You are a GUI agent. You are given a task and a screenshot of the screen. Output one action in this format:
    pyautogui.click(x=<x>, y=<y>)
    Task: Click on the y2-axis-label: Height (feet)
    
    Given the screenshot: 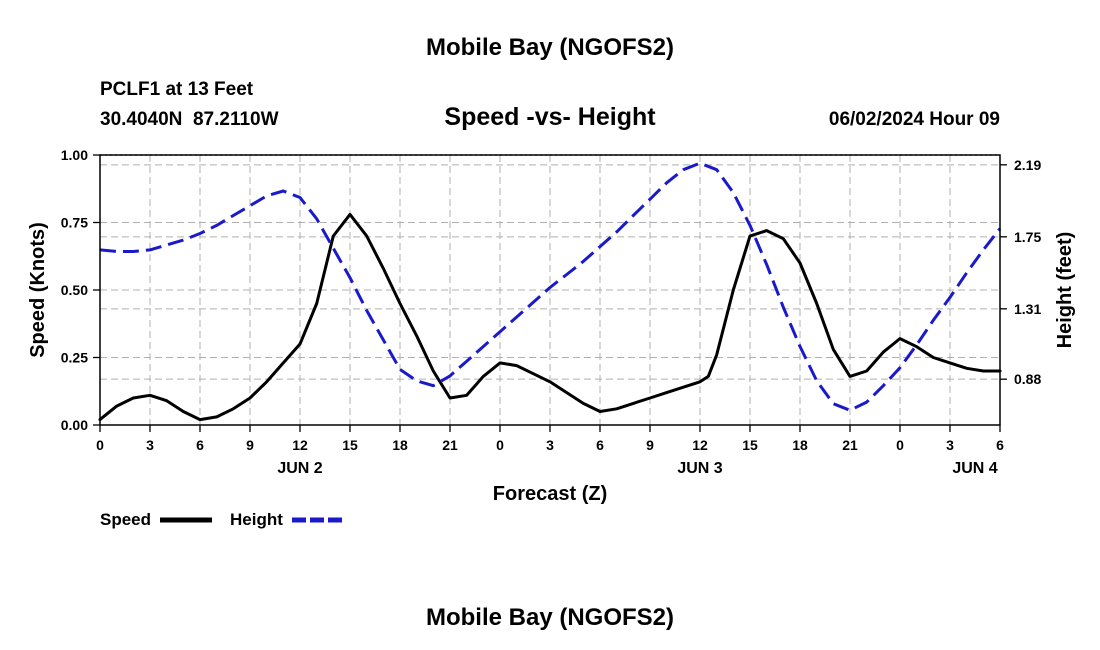 What is the action you would take?
    pyautogui.click(x=1065, y=290)
    